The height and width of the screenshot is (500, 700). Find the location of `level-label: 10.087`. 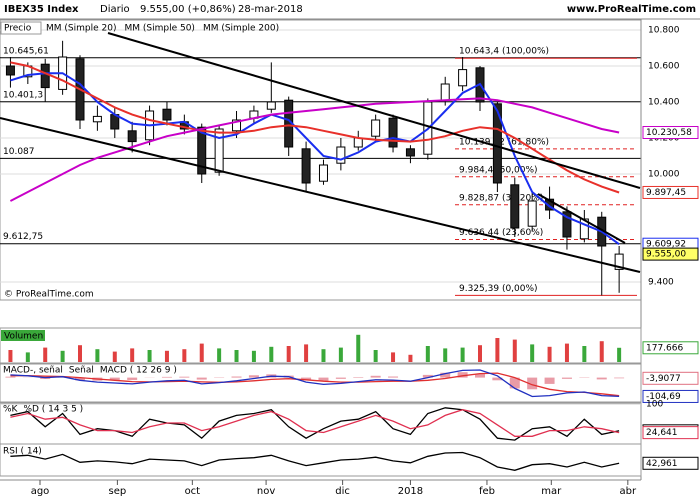

level-label: 10.087 is located at coordinates (19, 152).